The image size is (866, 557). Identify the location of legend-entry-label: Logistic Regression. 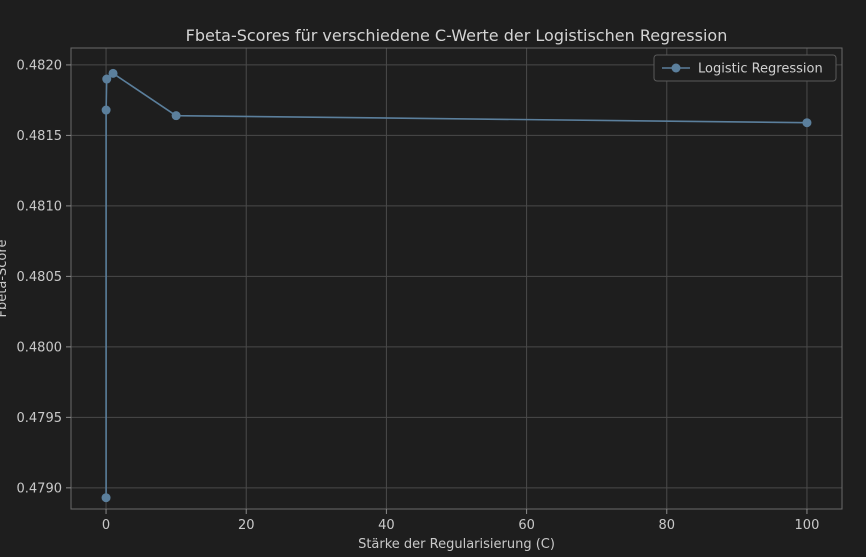
(760, 69).